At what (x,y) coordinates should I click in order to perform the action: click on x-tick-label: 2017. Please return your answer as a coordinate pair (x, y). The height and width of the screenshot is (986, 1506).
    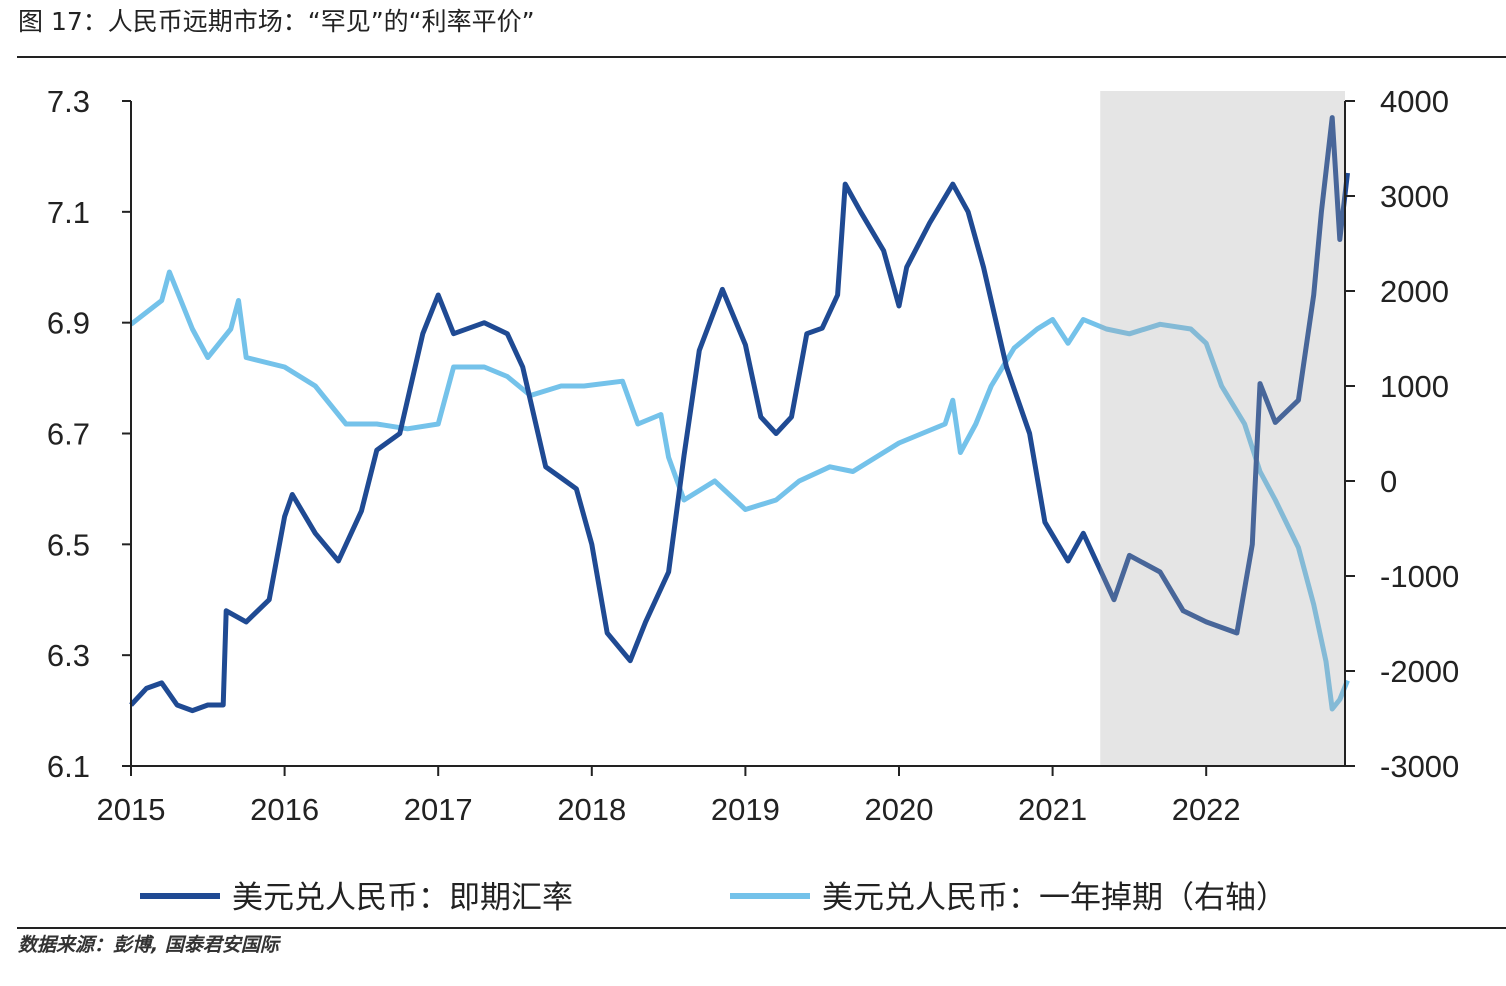
    Looking at the image, I should click on (438, 809).